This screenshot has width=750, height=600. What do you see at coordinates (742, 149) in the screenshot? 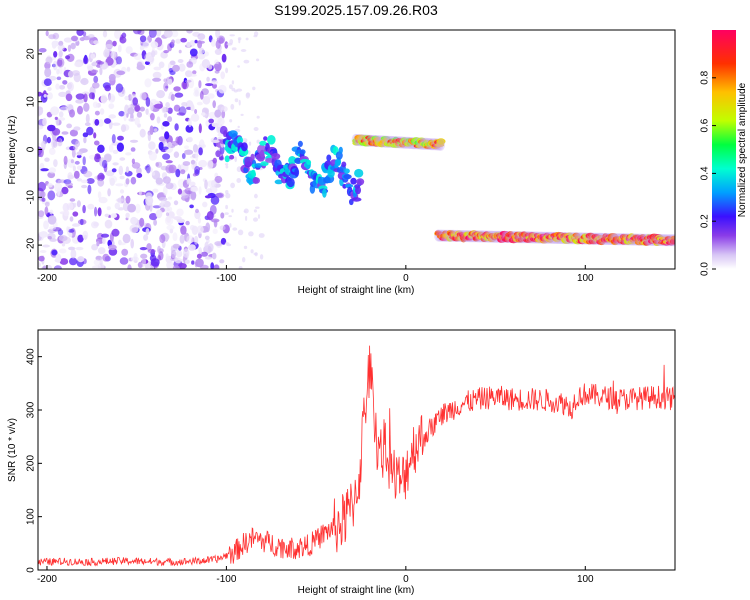
I see `colorbar-label: Normalized spectral amplitude` at bounding box center [742, 149].